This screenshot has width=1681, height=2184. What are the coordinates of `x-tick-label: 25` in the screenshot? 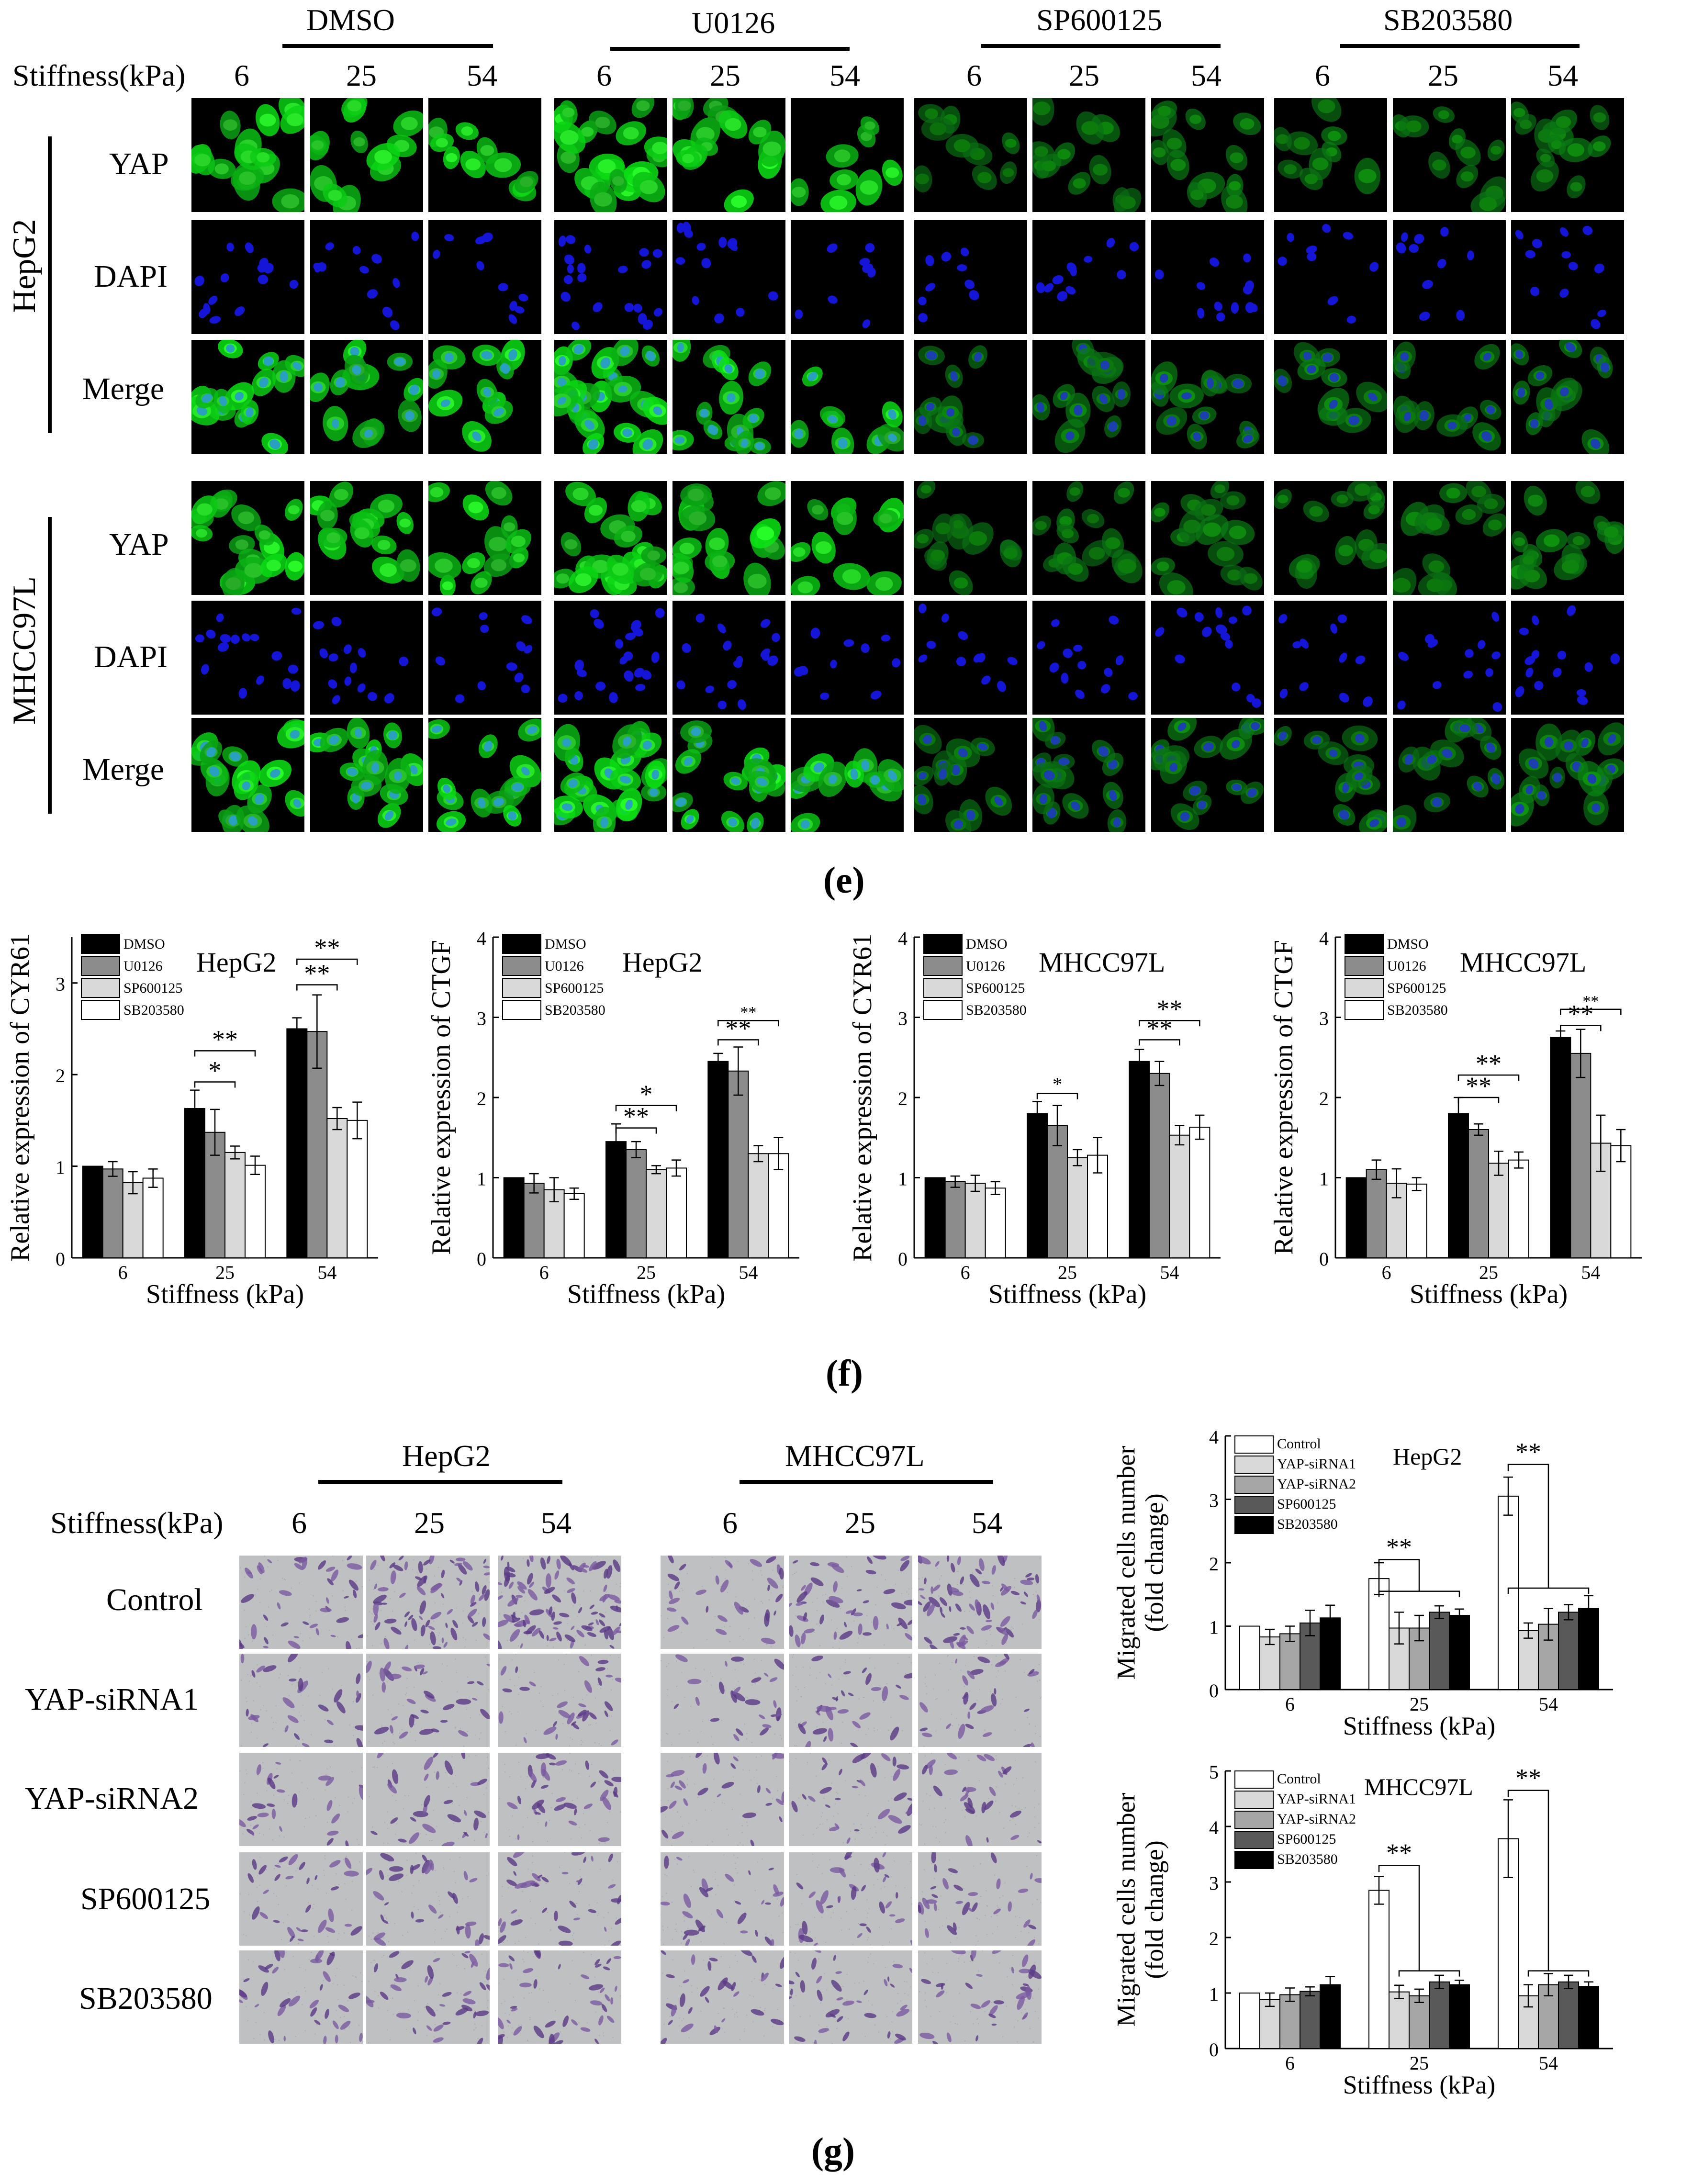 It's located at (1488, 1273).